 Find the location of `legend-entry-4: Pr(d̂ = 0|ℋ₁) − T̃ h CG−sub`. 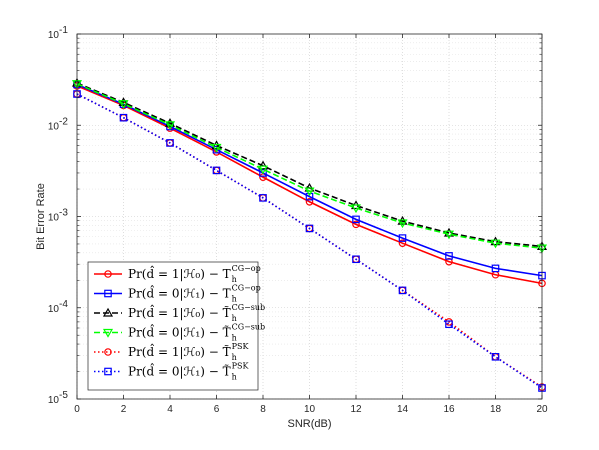

legend-entry-4: Pr(d̂ = 0|ℋ₁) − T̃ h CG−sub is located at coordinates (179, 333).